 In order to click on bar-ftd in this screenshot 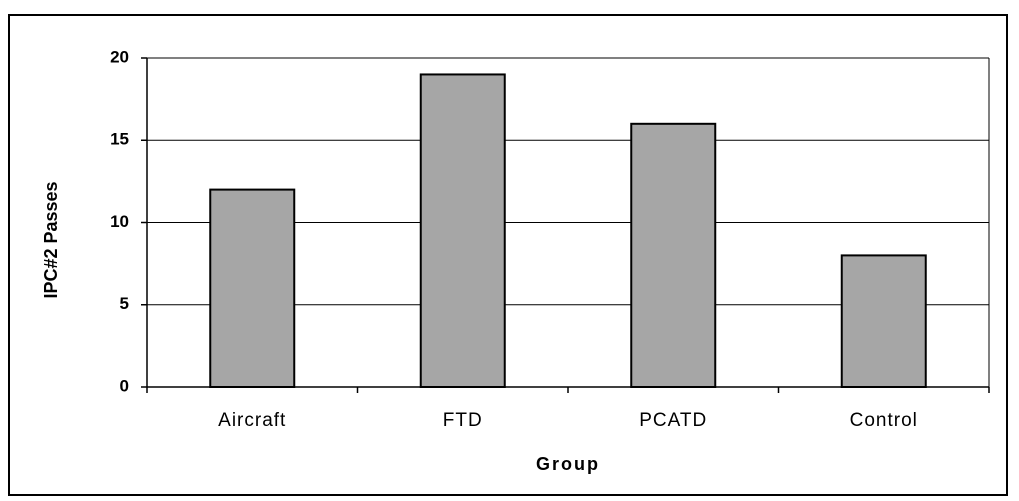, I will do `click(462, 230)`.